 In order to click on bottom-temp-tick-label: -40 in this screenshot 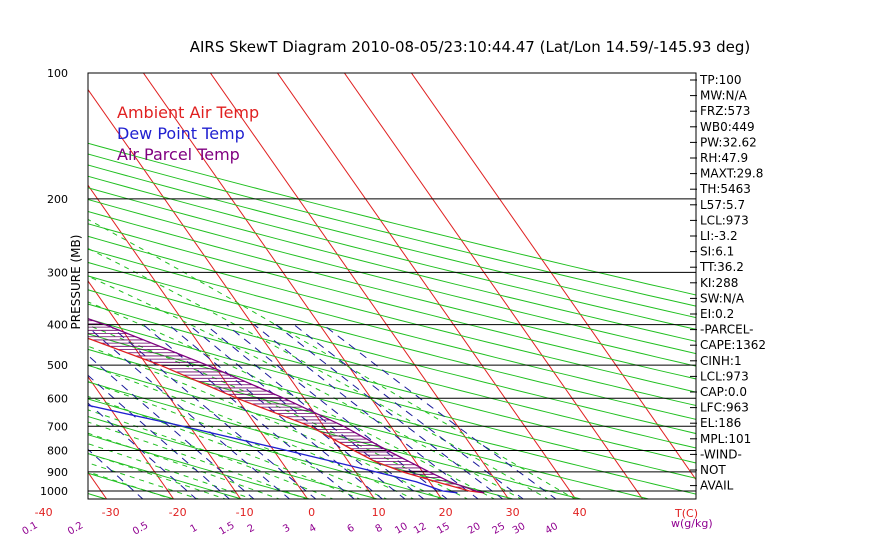, I will do `click(44, 512)`.